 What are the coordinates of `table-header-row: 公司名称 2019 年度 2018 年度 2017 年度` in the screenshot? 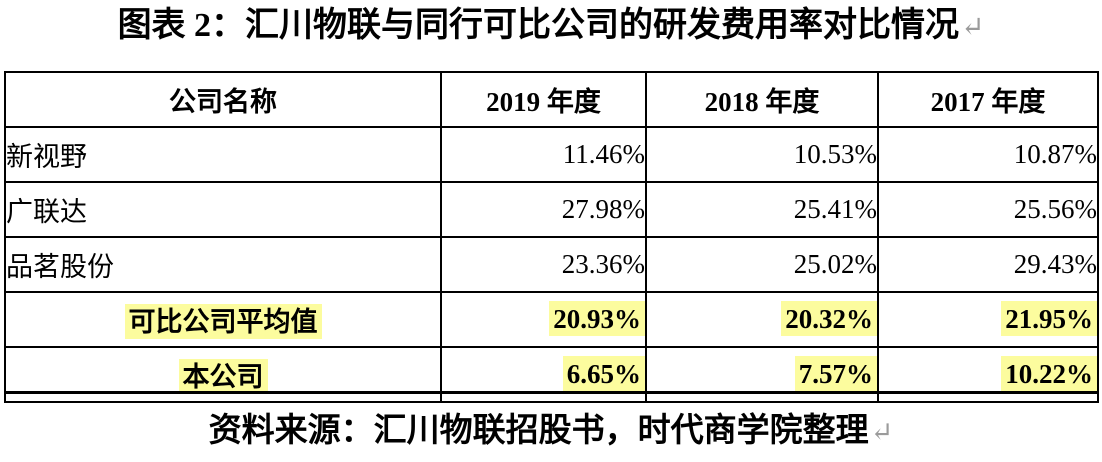 It's located at (551, 99).